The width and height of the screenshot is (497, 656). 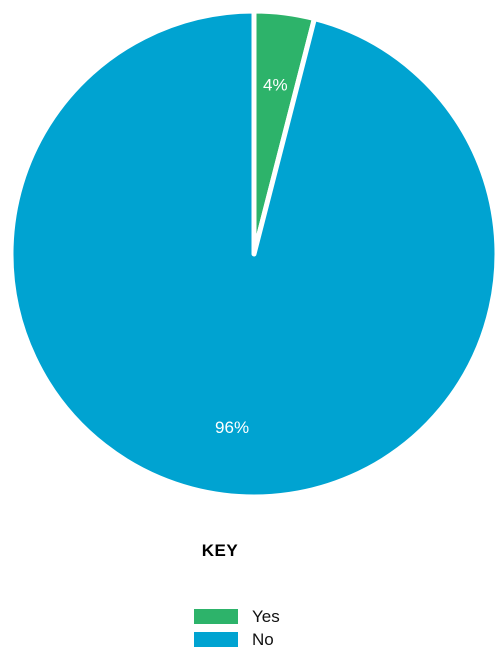 I want to click on legend-item-yes: Yes, so click(x=237, y=616).